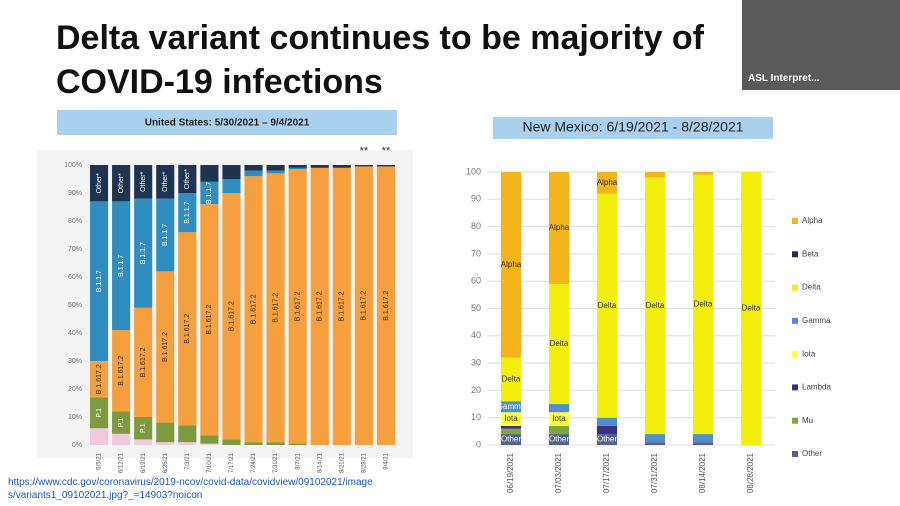 The image size is (900, 506). I want to click on y-tick-label: 80%, so click(75, 221).